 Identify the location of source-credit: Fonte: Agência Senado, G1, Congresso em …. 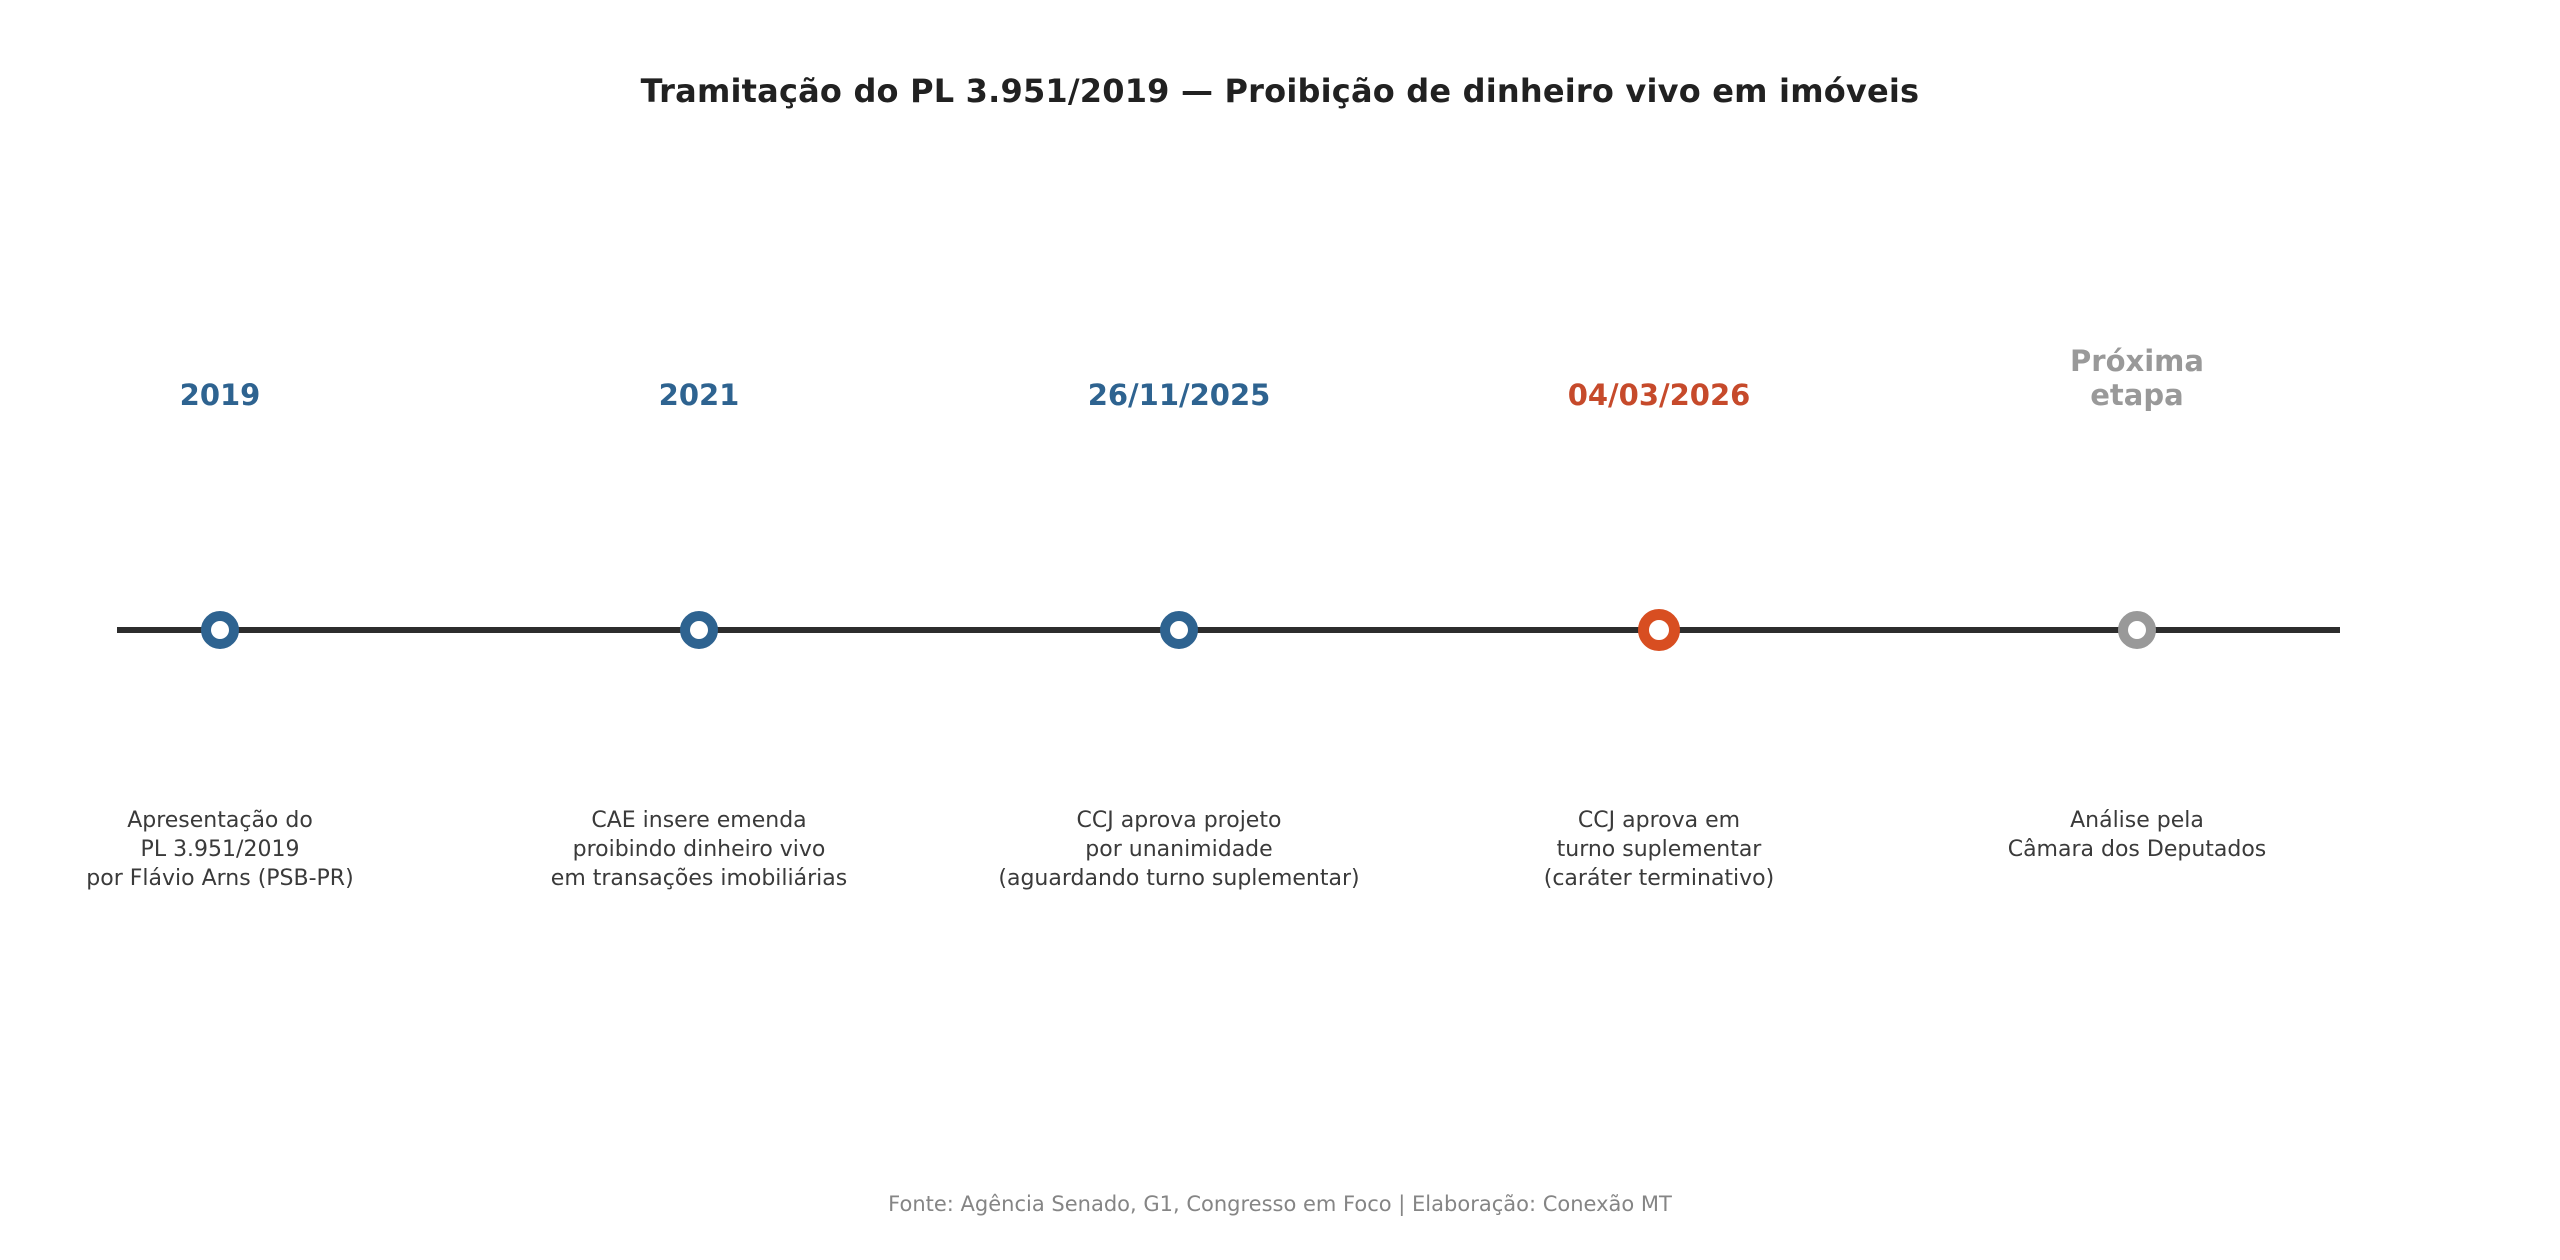
(1280, 1204).